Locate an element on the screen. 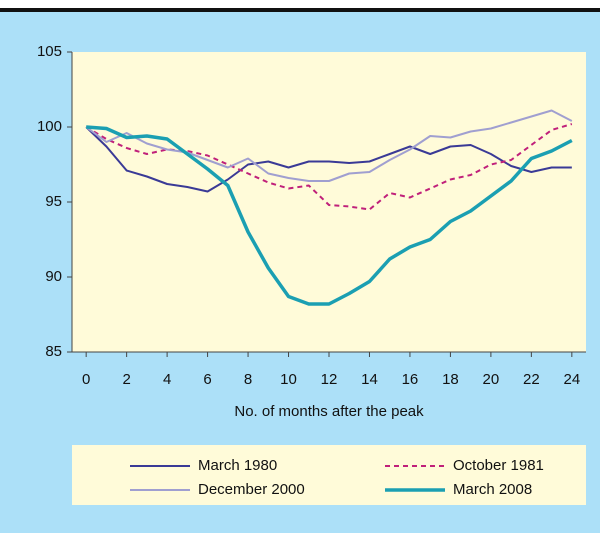 This screenshot has width=600, height=533. x-tick-label: 12 is located at coordinates (329, 379).